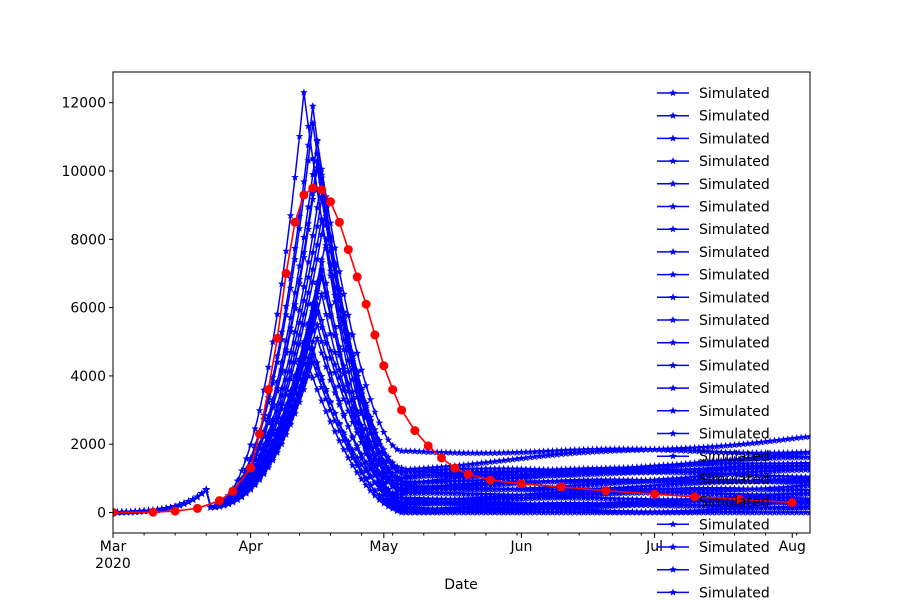 Image resolution: width=900 pixels, height=600 pixels. Describe the element at coordinates (88, 240) in the screenshot. I see `y-tick-label: 8000` at that location.